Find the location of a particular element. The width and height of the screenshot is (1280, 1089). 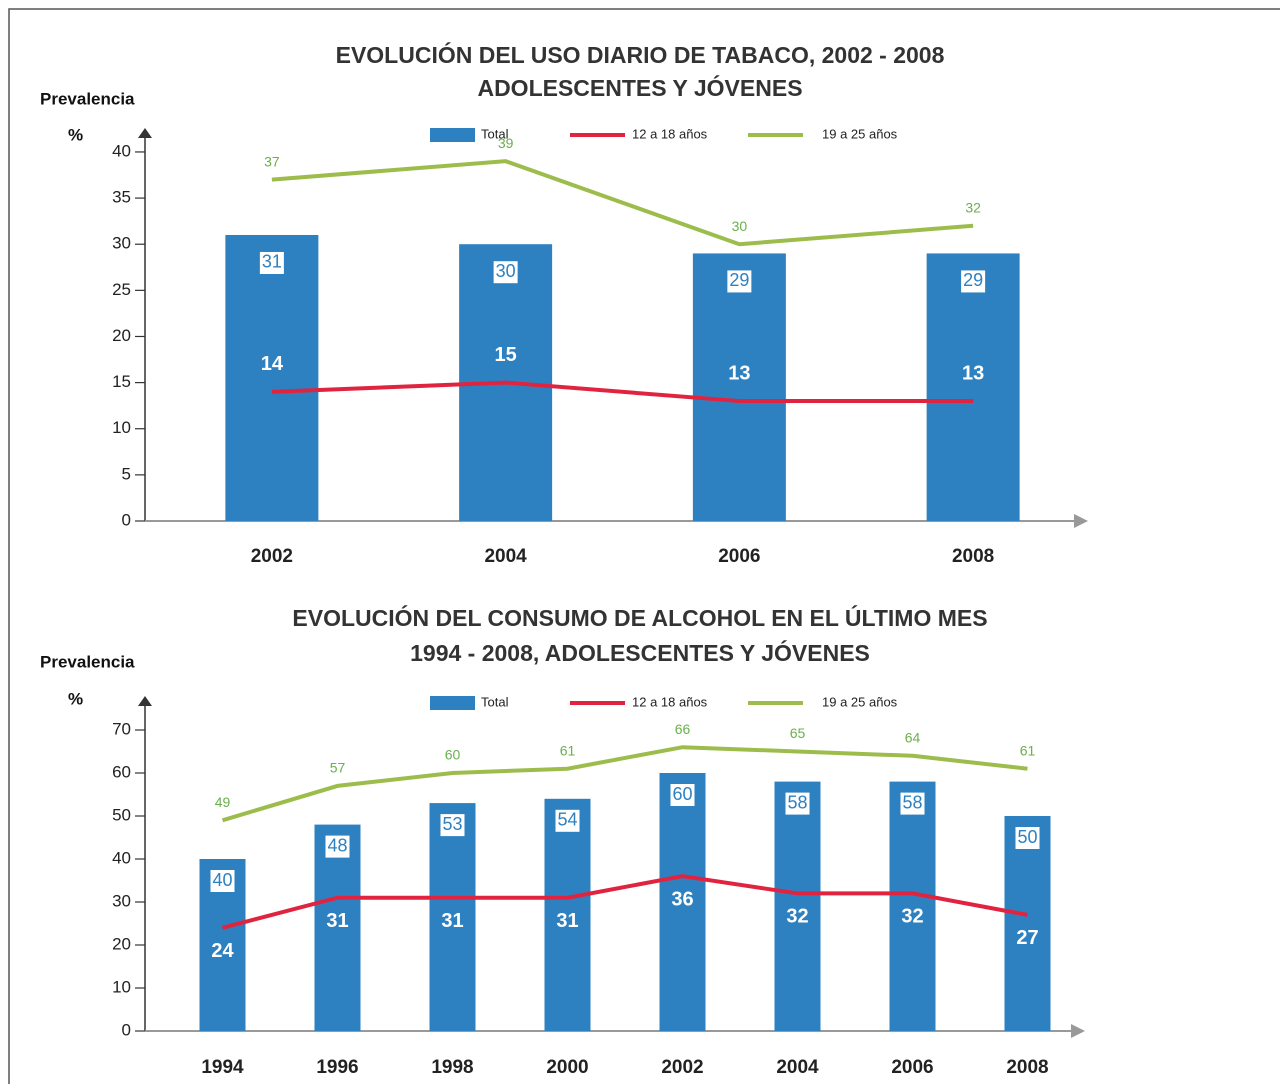

data-label: 57 is located at coordinates (338, 768).